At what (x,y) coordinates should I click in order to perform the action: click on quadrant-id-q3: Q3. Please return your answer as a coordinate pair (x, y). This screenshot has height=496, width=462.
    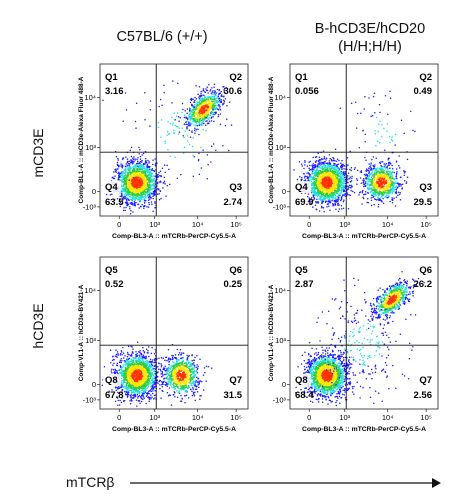
    Looking at the image, I should click on (235, 187).